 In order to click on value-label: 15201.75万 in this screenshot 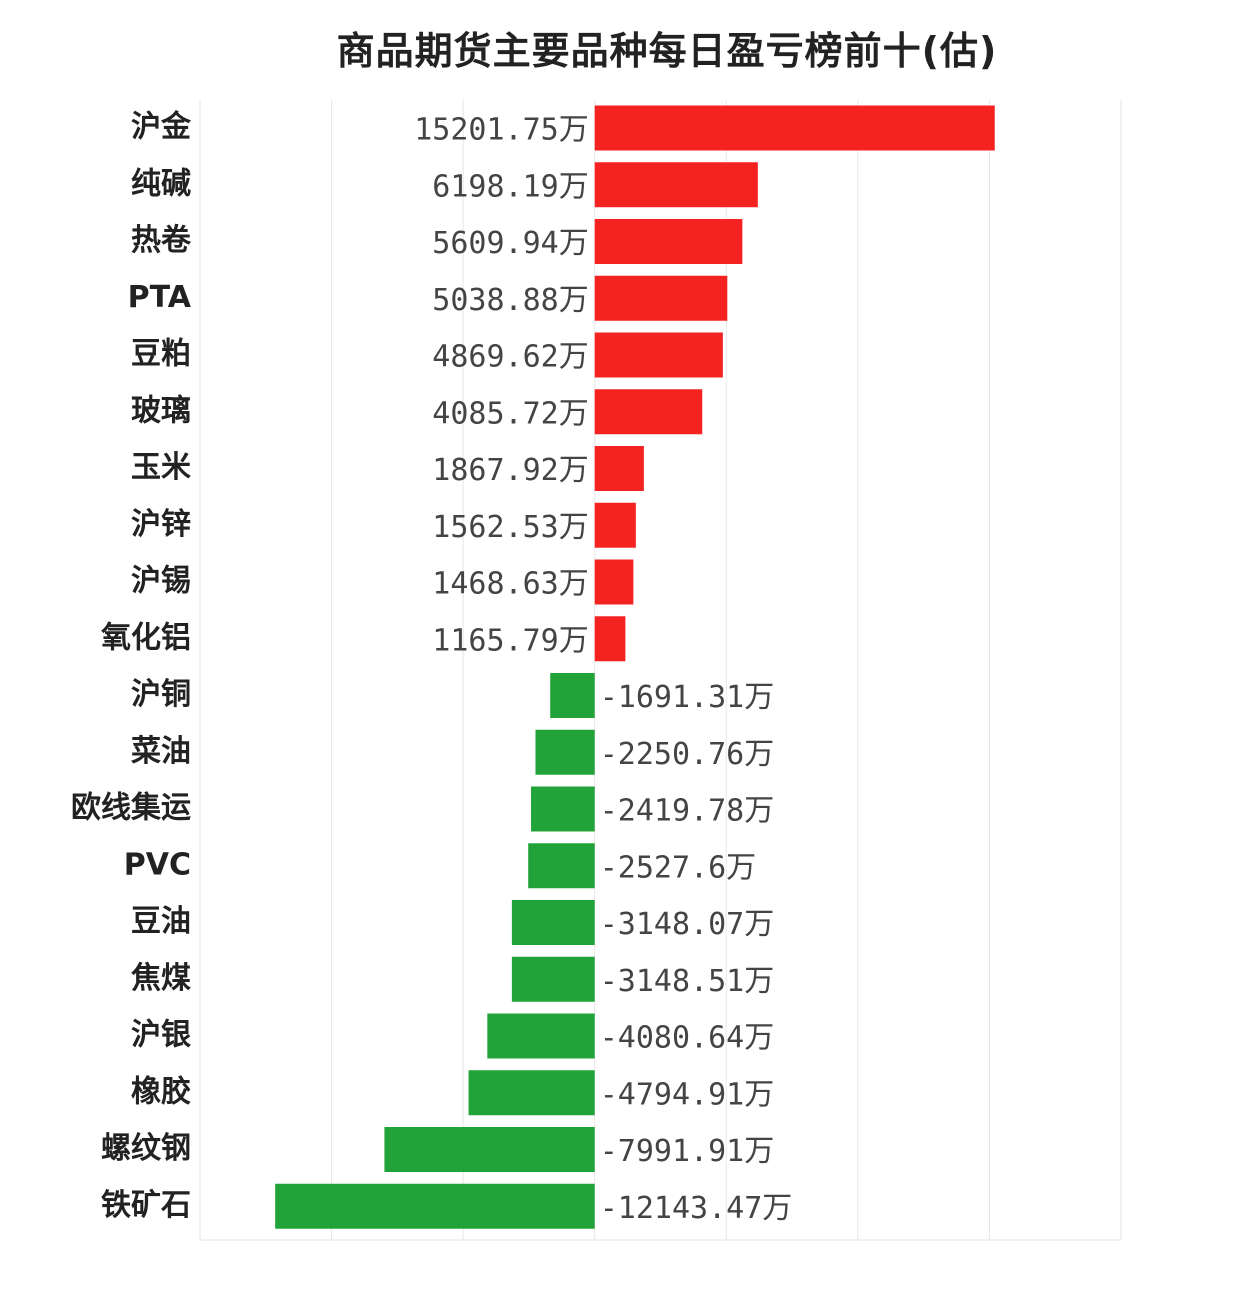, I will do `click(501, 130)`.